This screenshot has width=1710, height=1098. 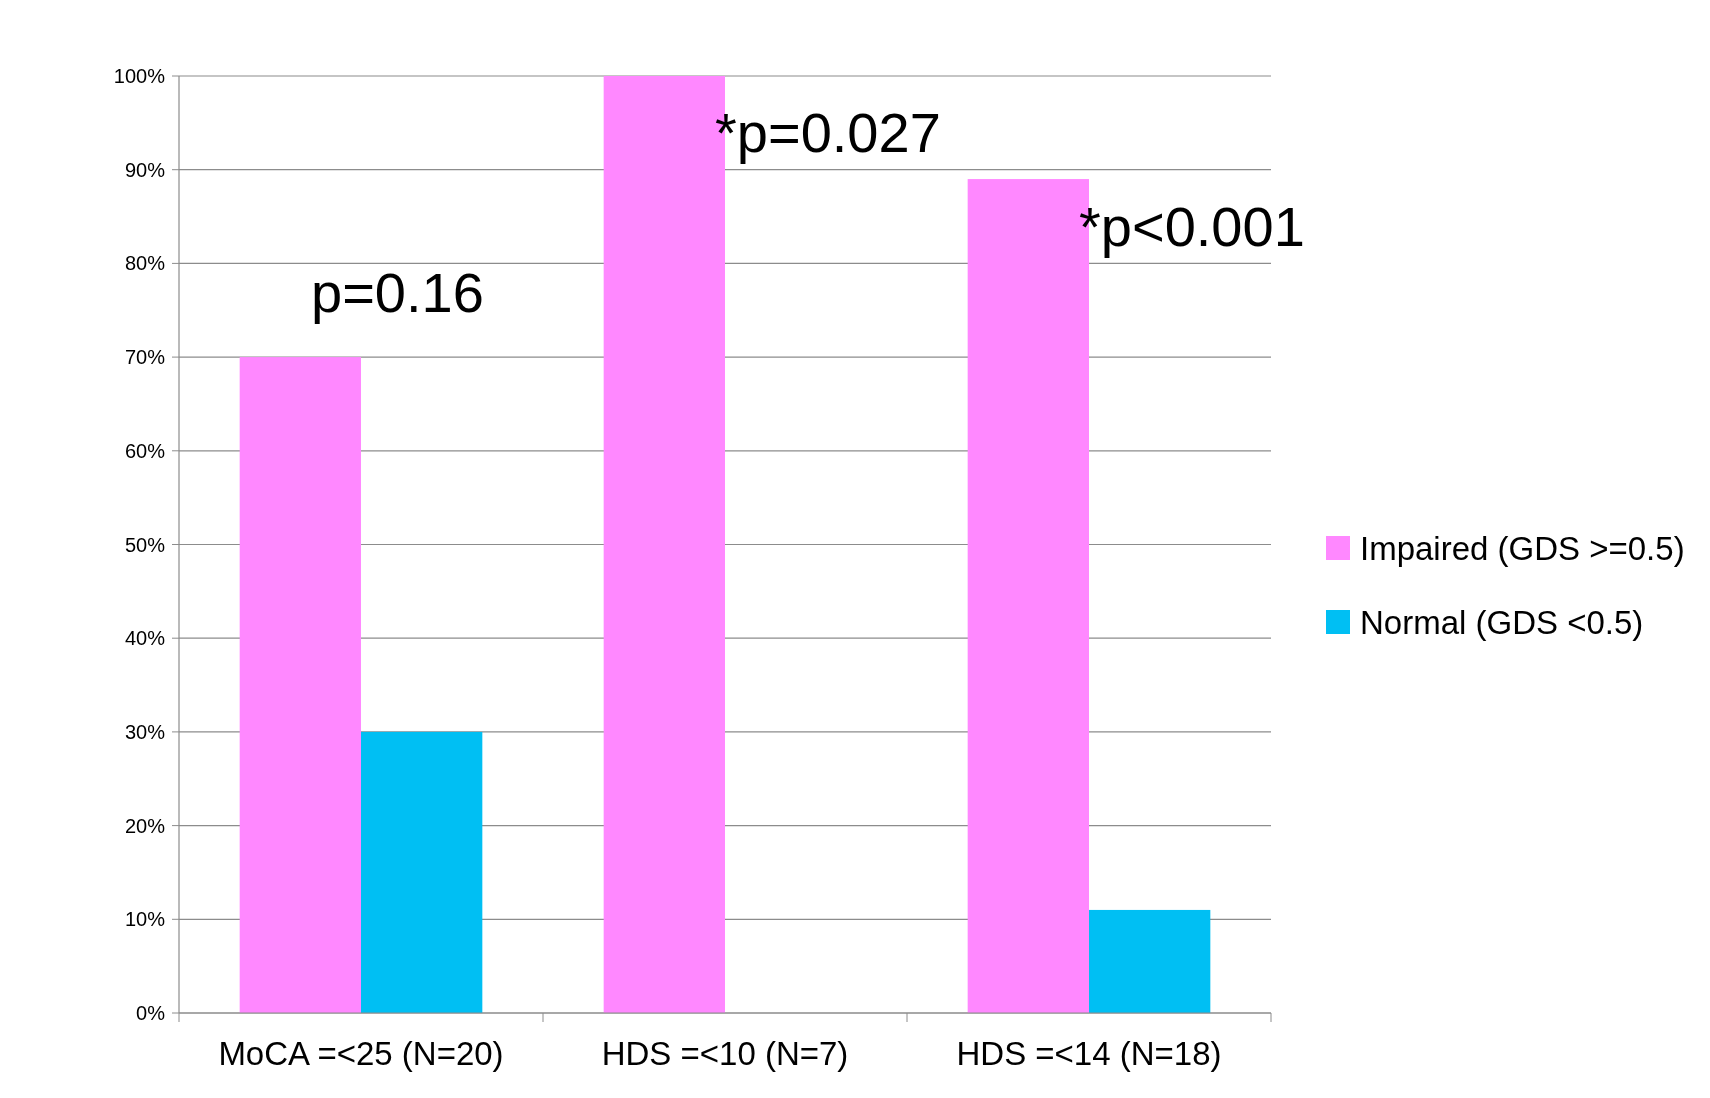 What do you see at coordinates (145, 450) in the screenshot?
I see `y-tick-label: 60%` at bounding box center [145, 450].